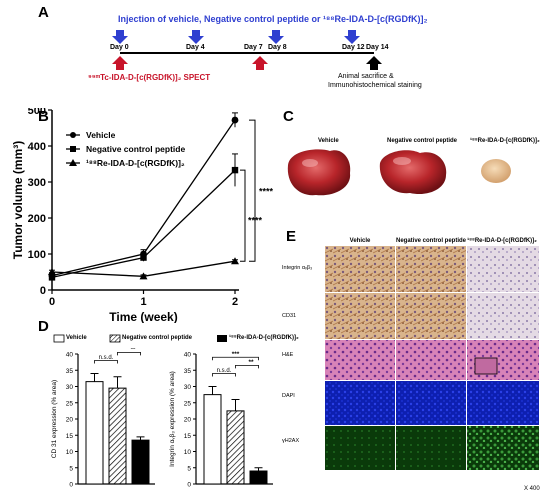 The width and height of the screenshot is (550, 501). Describe the element at coordinates (190, 63) in the screenshot. I see `spect-arrows` at that location.